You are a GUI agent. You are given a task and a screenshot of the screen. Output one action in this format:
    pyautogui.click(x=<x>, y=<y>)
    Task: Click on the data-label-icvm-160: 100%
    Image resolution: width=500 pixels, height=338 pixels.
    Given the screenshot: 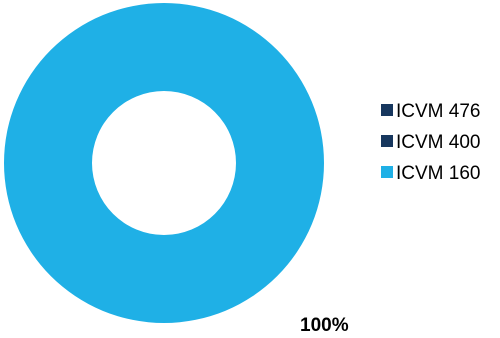 What is the action you would take?
    pyautogui.click(x=324, y=325)
    